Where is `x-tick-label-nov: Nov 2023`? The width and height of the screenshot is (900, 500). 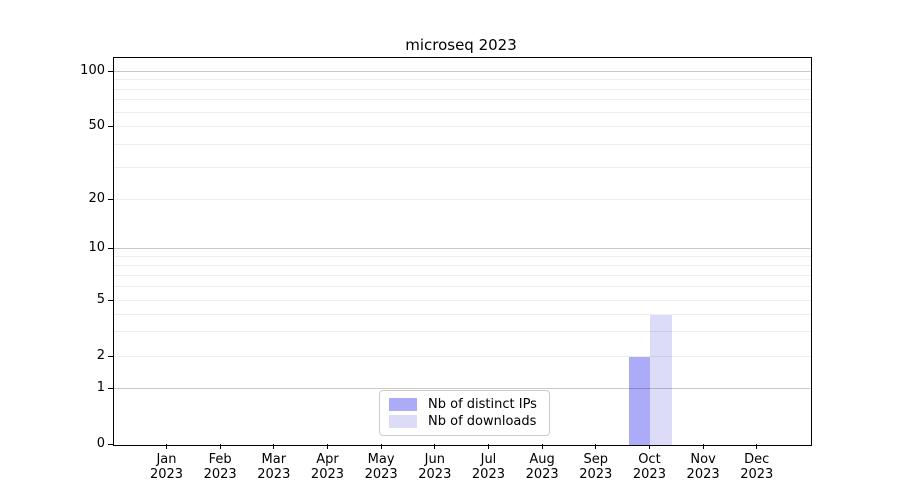
x-tick-label-nov: Nov 2023 is located at coordinates (703, 467).